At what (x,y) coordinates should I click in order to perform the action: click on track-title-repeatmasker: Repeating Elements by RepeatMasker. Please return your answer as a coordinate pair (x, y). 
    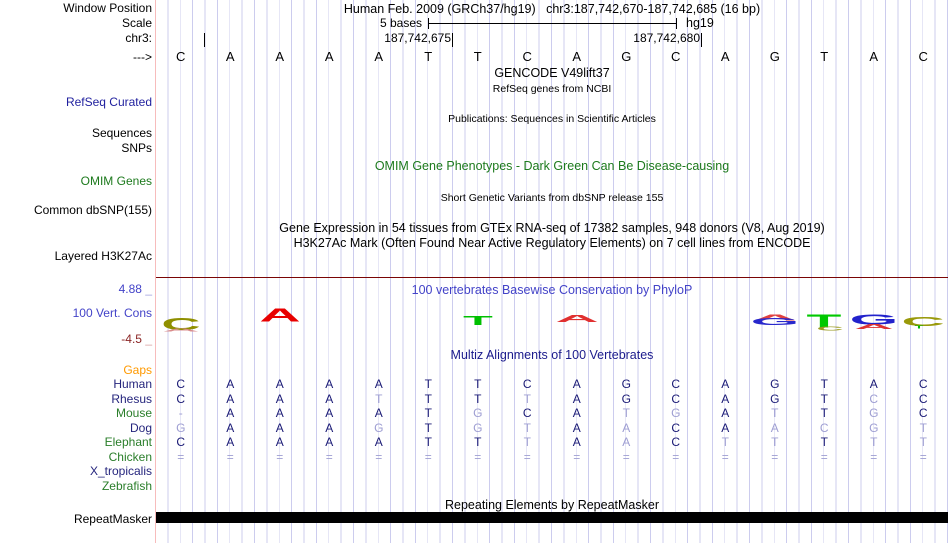
    Looking at the image, I should click on (551, 505).